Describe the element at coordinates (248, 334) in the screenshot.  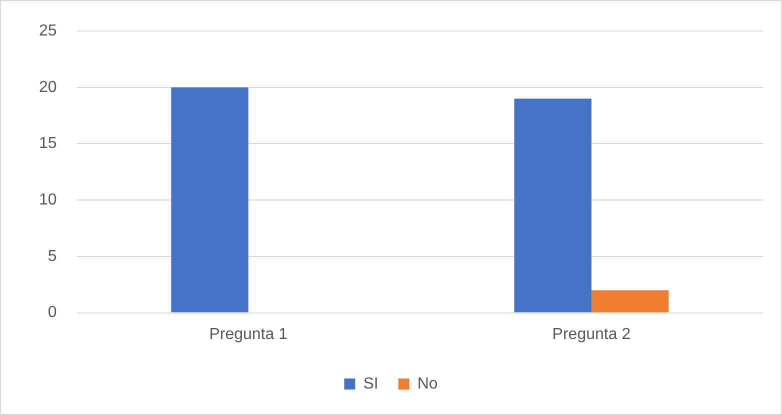
I see `x-tick-label: Pregunta 1` at that location.